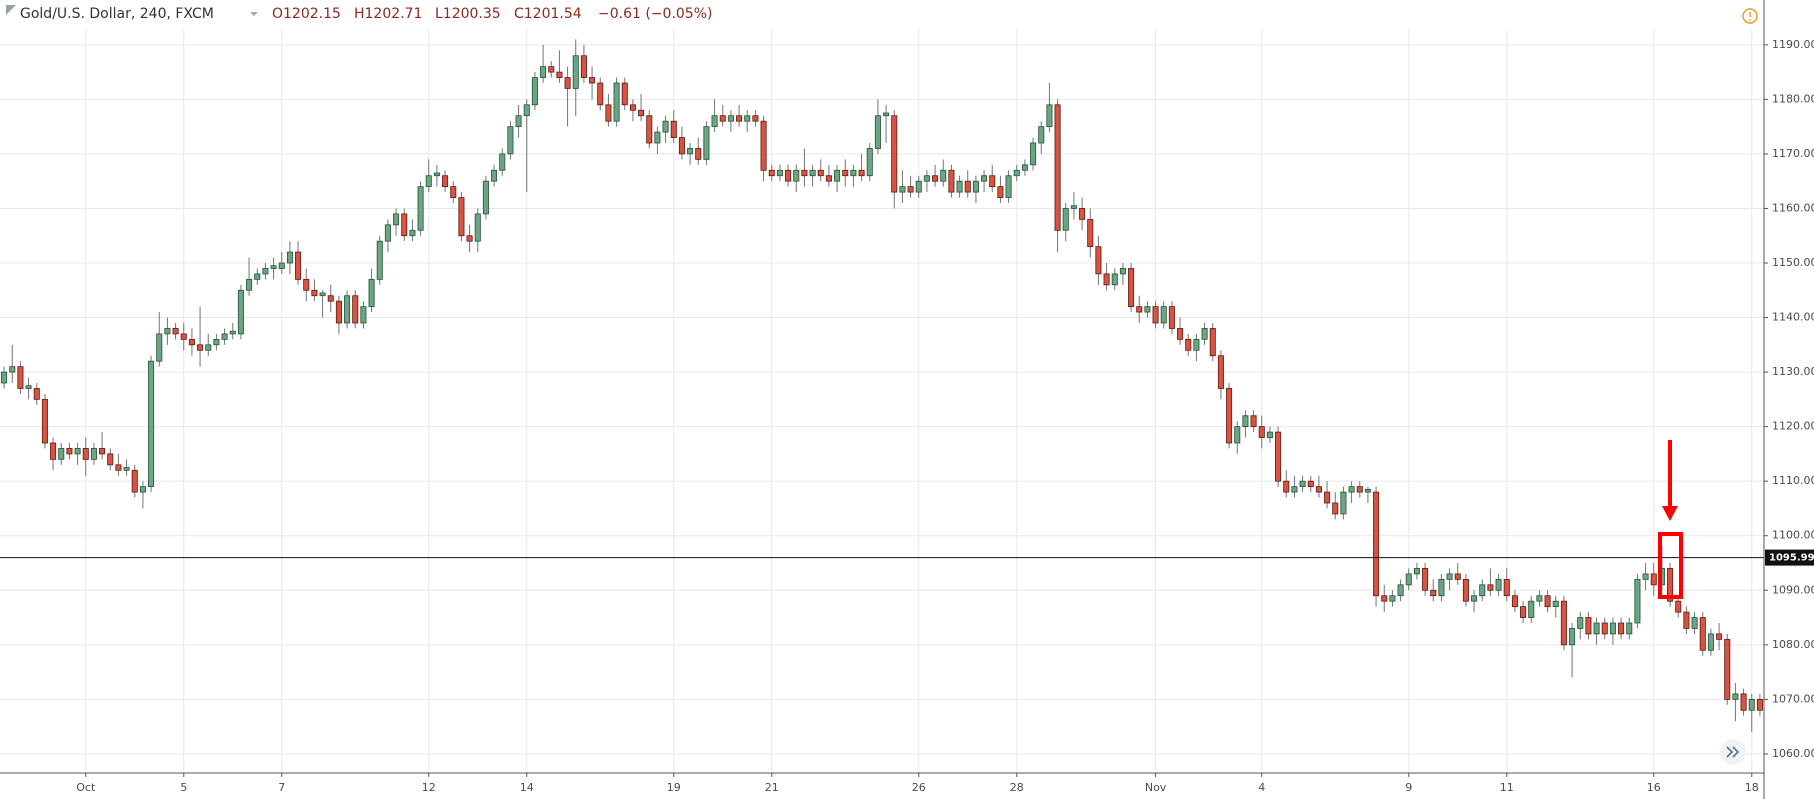  Describe the element at coordinates (548, 14) in the screenshot. I see `close-value: C1201.54` at that location.